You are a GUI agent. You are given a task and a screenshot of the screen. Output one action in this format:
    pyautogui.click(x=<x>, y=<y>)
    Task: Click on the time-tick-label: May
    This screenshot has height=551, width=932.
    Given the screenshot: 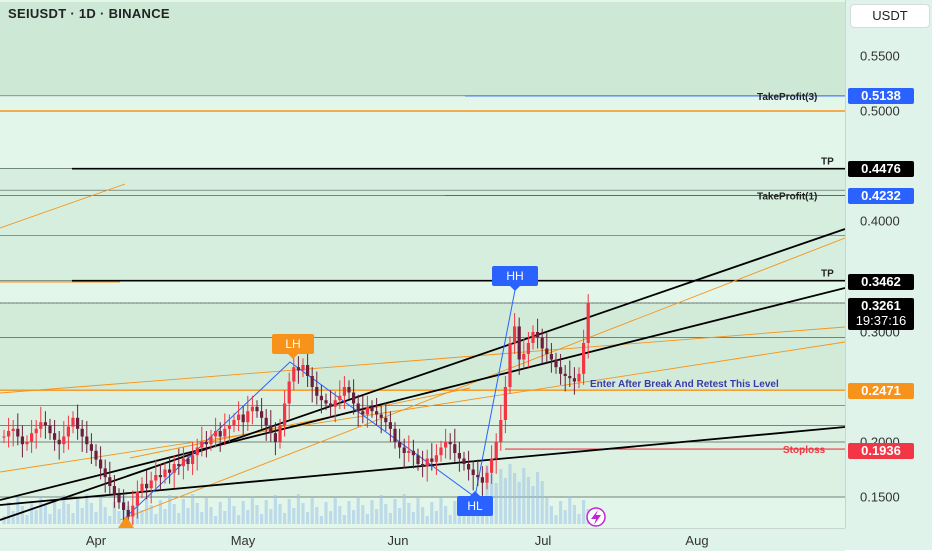 What is the action you would take?
    pyautogui.click(x=243, y=540)
    